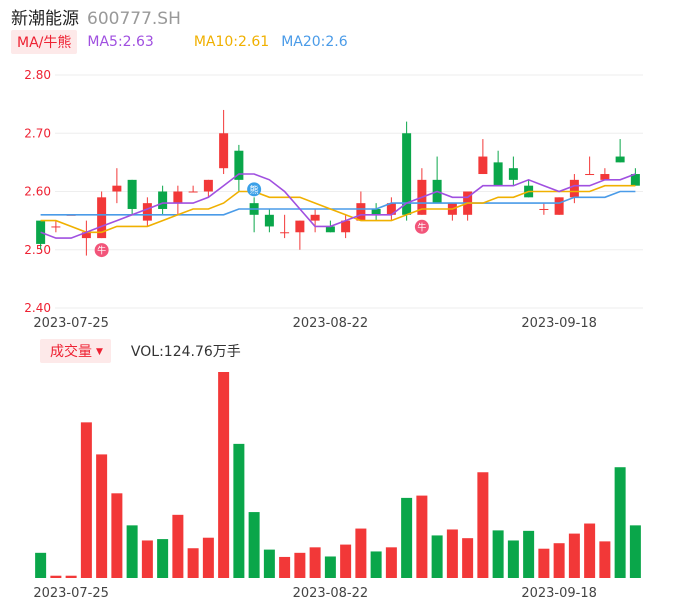 This screenshot has height=606, width=686. Describe the element at coordinates (134, 19) in the screenshot. I see `stock-code: 600777.SH` at that location.